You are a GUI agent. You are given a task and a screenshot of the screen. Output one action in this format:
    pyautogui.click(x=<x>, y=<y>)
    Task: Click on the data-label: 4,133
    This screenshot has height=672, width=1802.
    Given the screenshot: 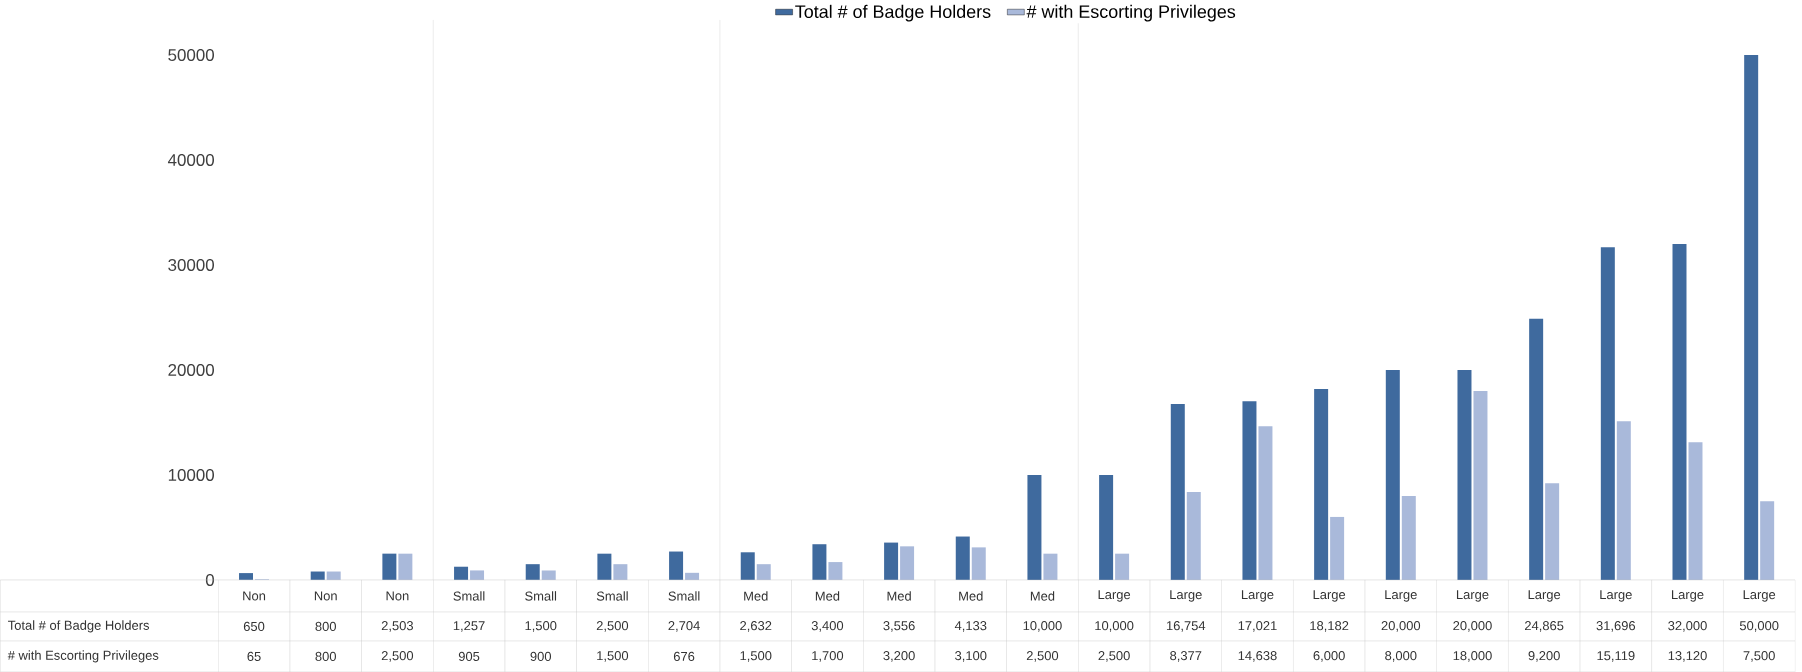 What is the action you would take?
    pyautogui.click(x=970, y=626)
    